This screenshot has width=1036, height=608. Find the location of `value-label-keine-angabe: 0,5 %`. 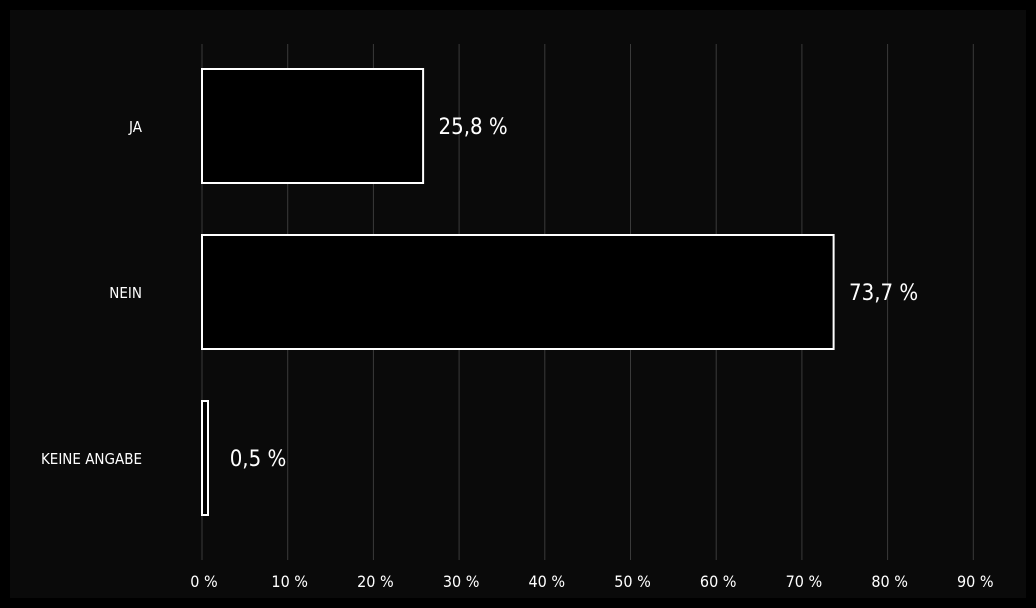

value-label-keine-angabe: 0,5 % is located at coordinates (258, 459).